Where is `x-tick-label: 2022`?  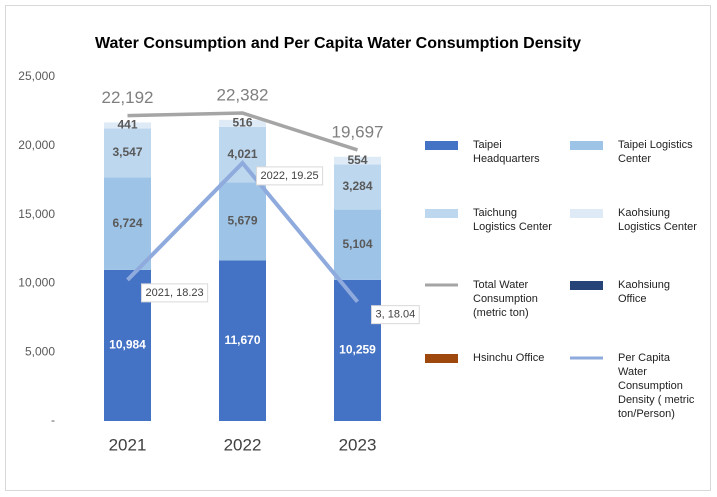
x-tick-label: 2022 is located at coordinates (243, 444).